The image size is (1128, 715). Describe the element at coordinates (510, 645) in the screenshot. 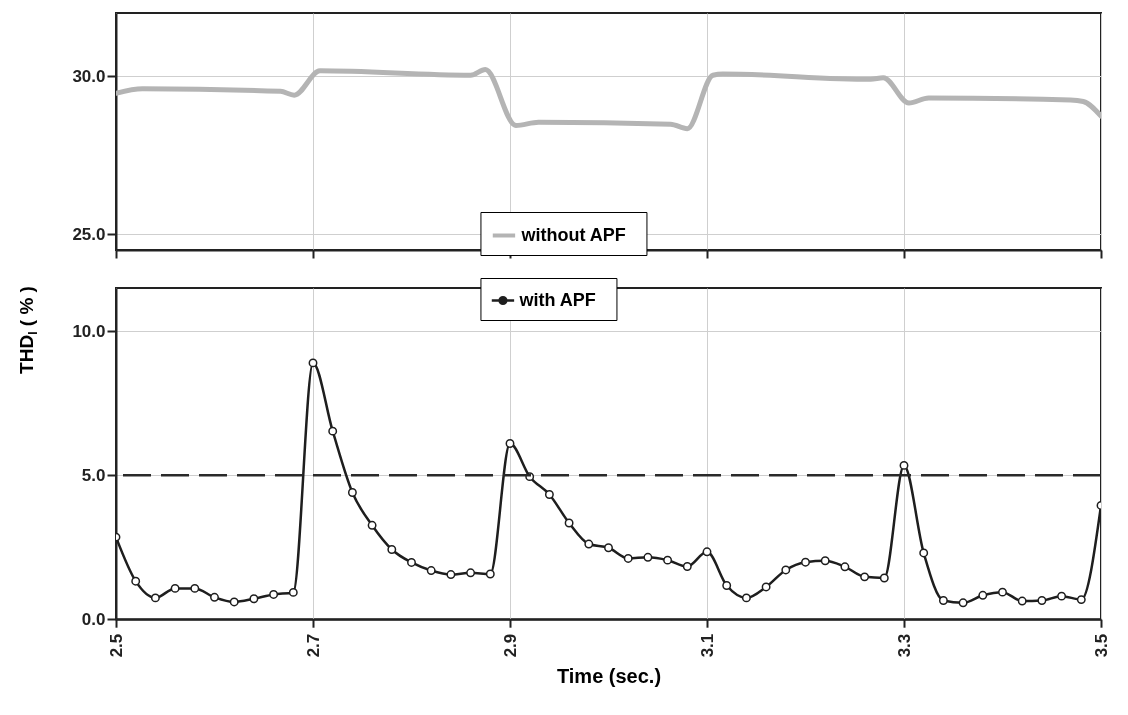

I see `x-tick-label: 2.9` at that location.